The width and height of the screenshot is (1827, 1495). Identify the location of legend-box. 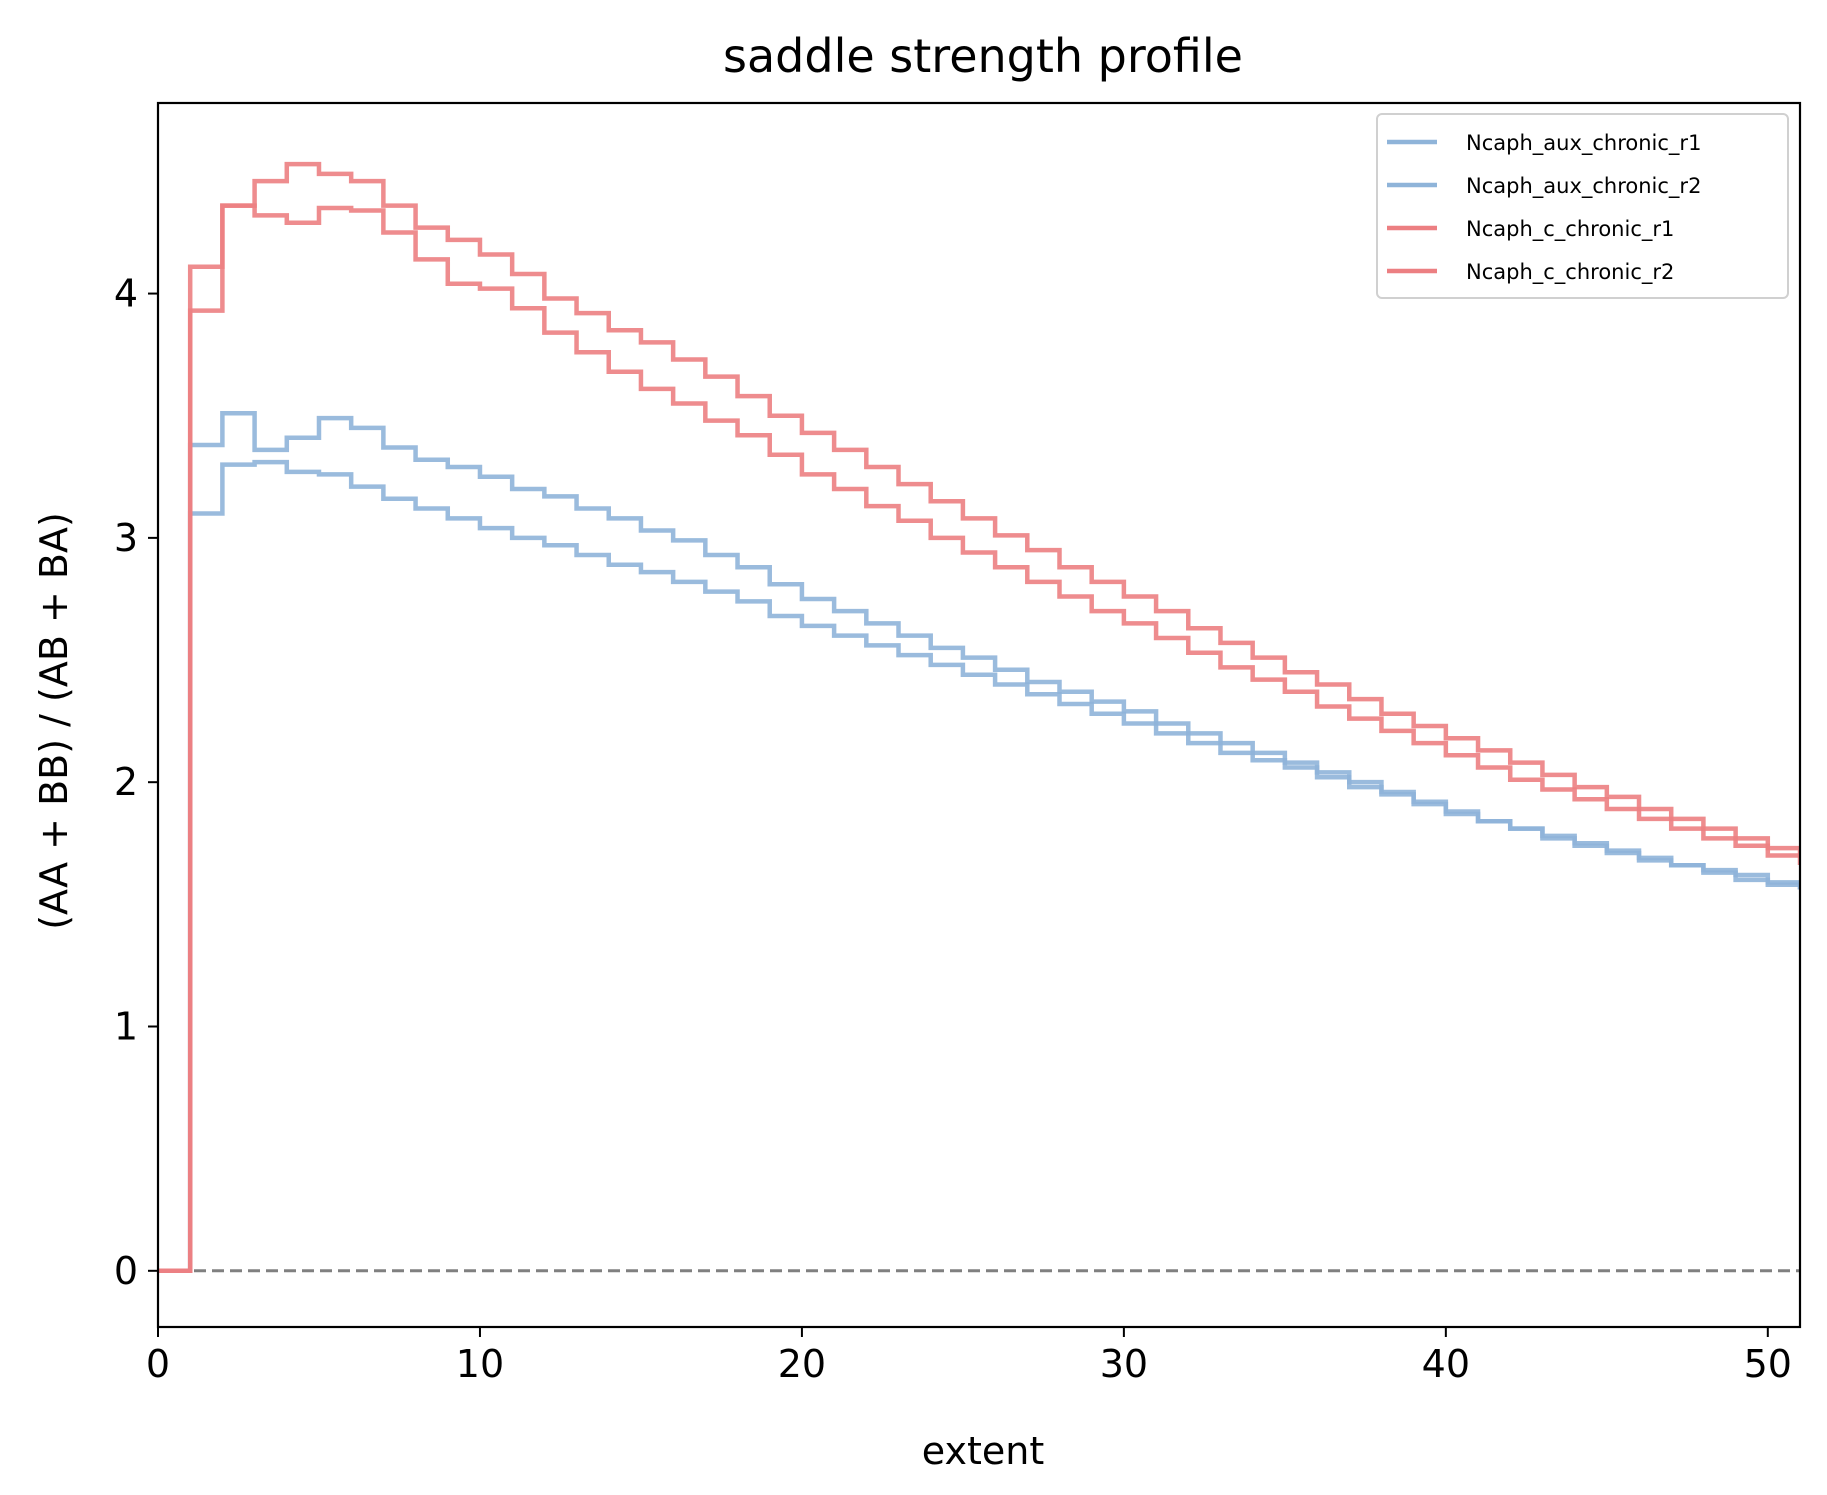
(1582, 206).